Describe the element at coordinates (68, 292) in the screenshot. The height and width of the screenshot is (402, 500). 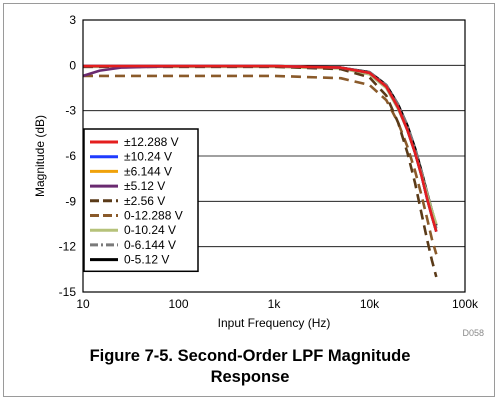
I see `y-tick-label: -15` at that location.